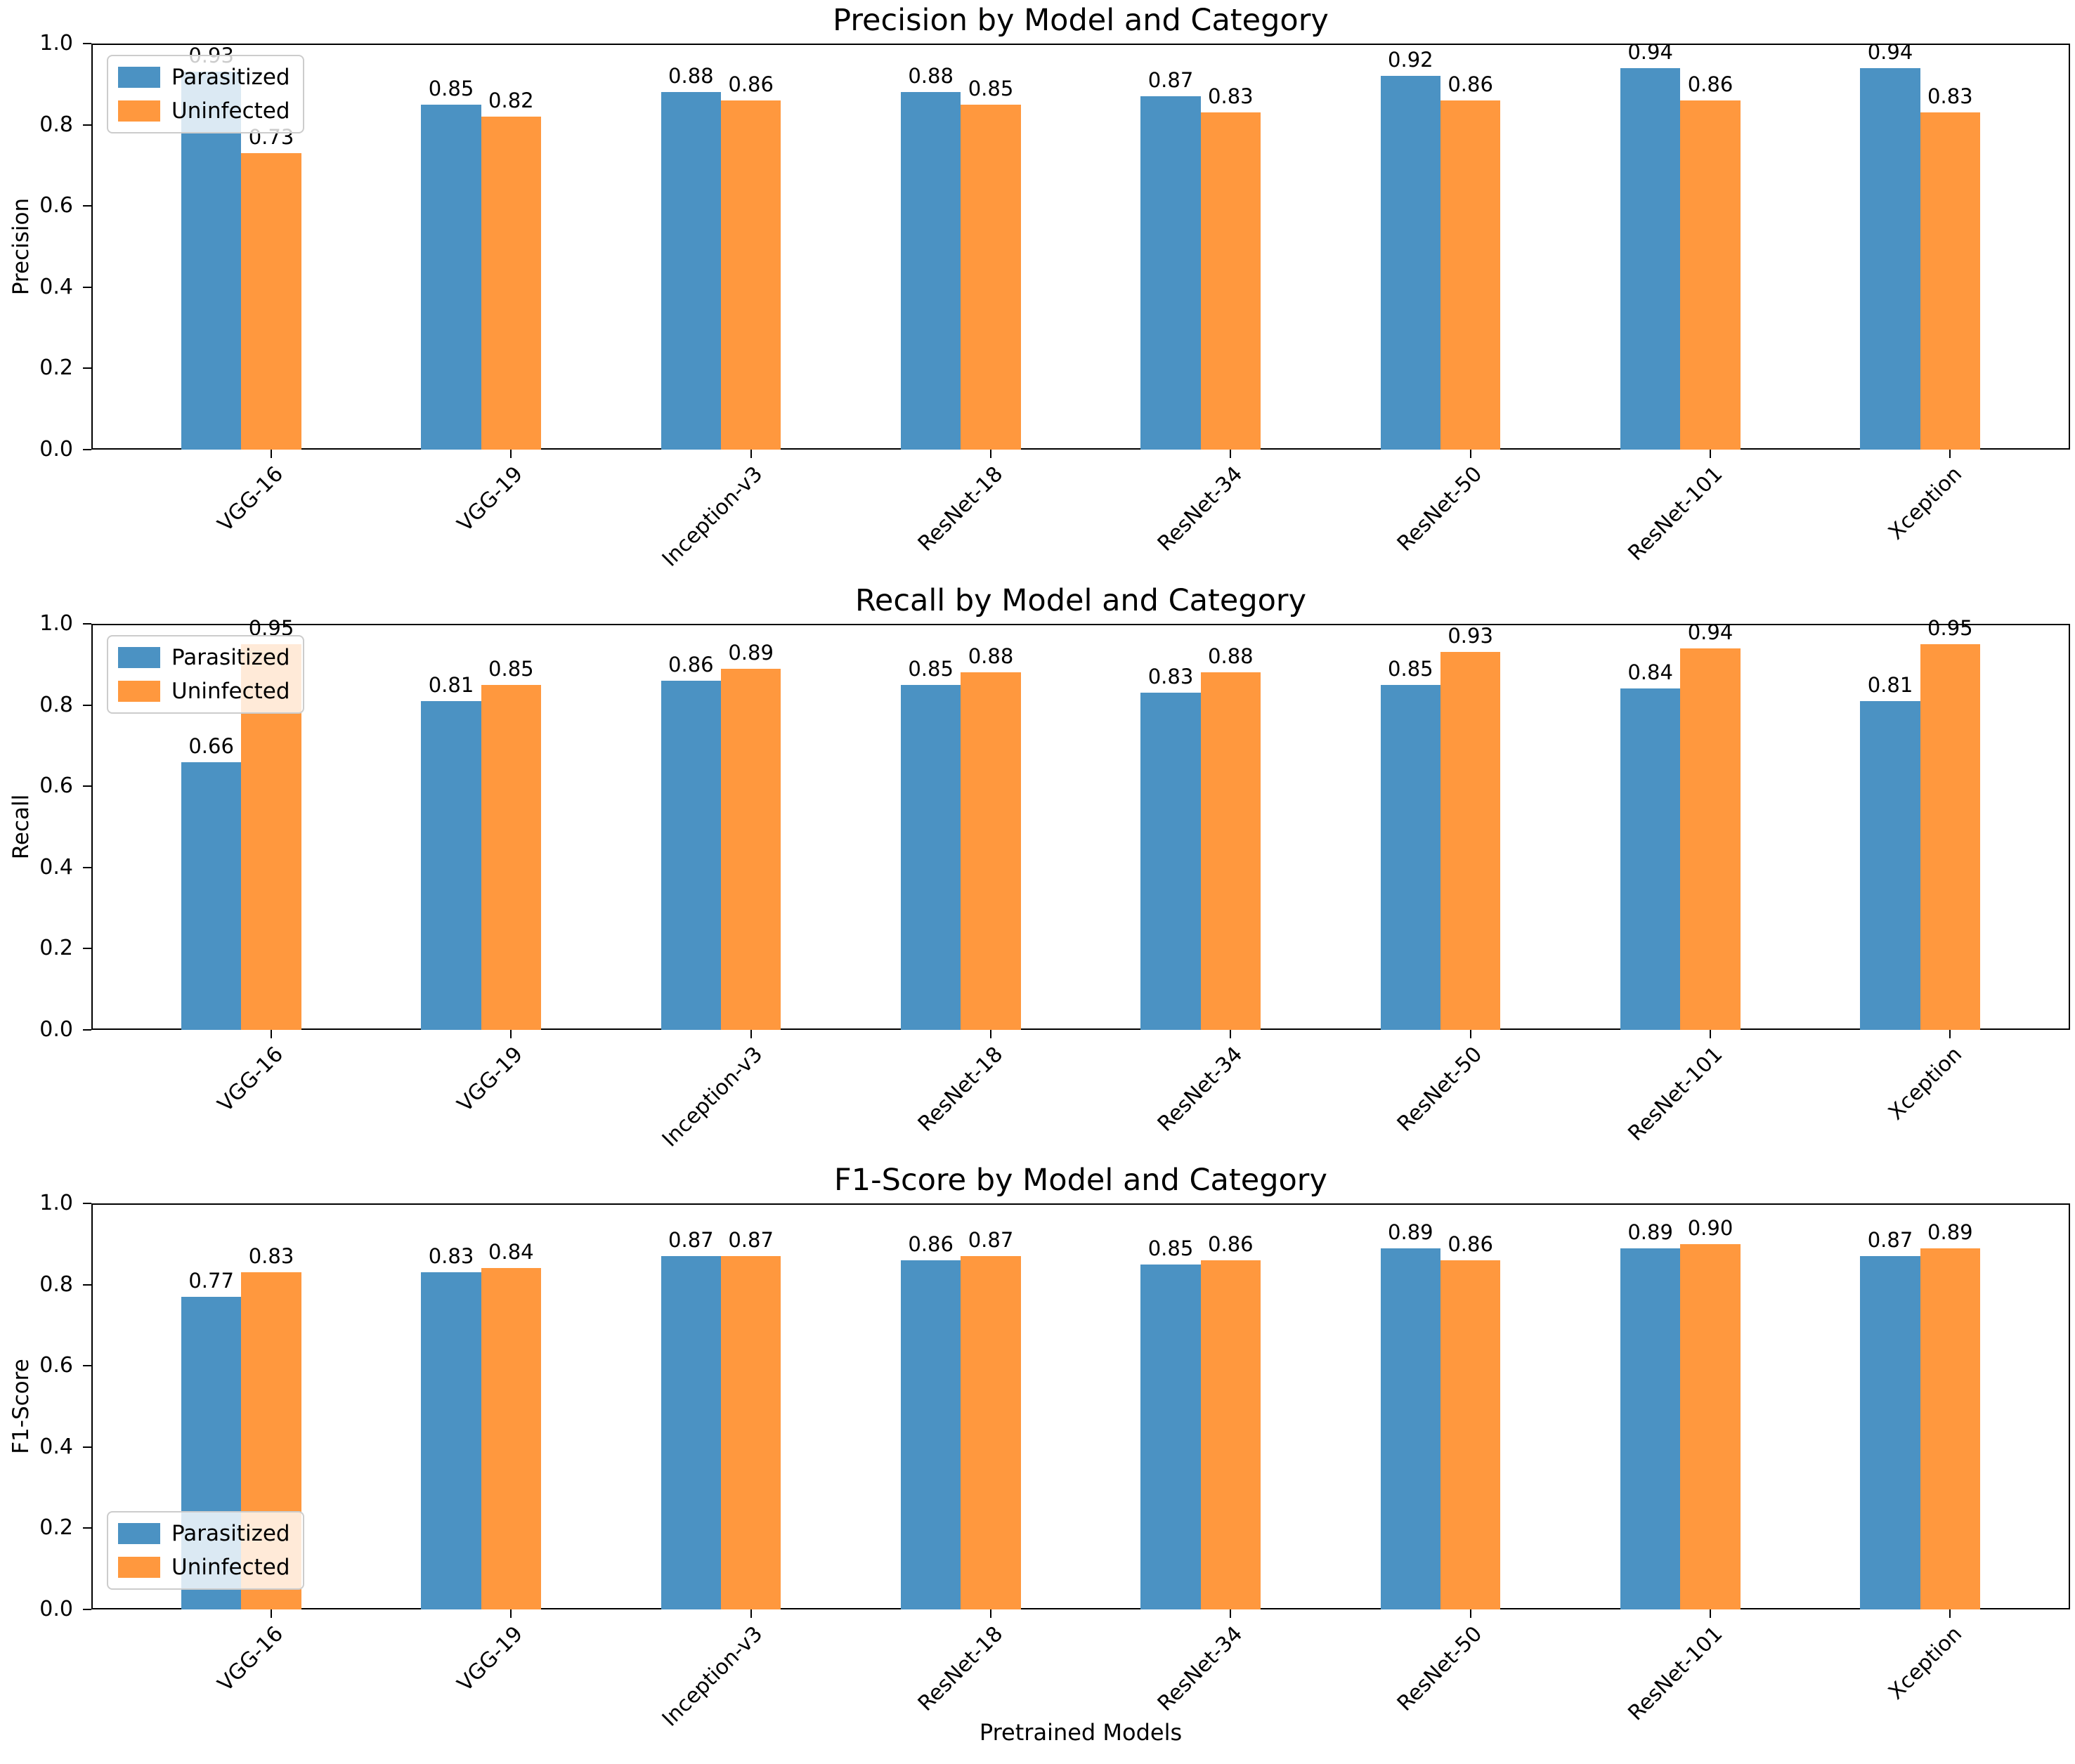  What do you see at coordinates (21, 246) in the screenshot?
I see `y-axis-label: Precision` at bounding box center [21, 246].